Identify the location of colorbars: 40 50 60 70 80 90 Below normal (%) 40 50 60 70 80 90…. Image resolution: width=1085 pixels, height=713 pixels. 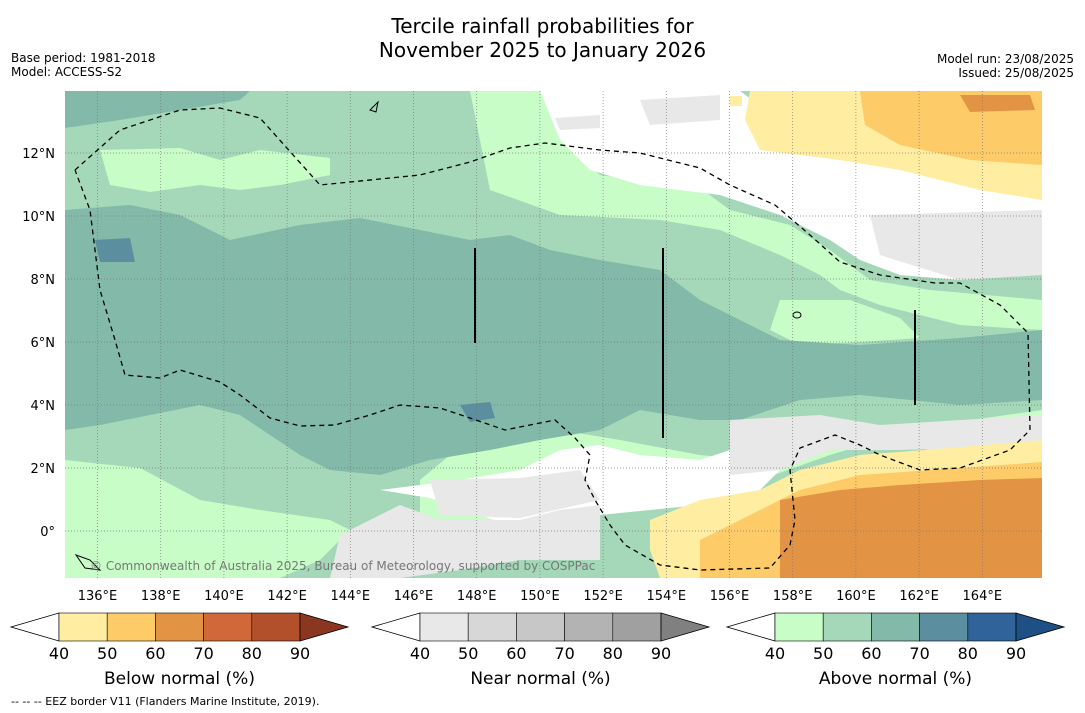
(537, 650).